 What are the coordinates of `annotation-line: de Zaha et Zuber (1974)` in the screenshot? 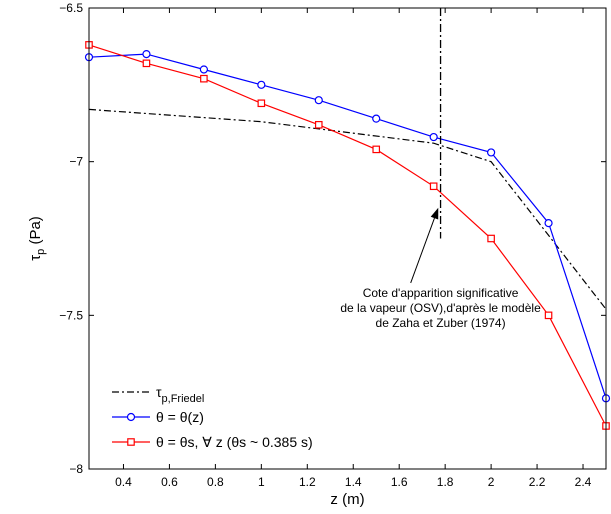 It's located at (441, 323).